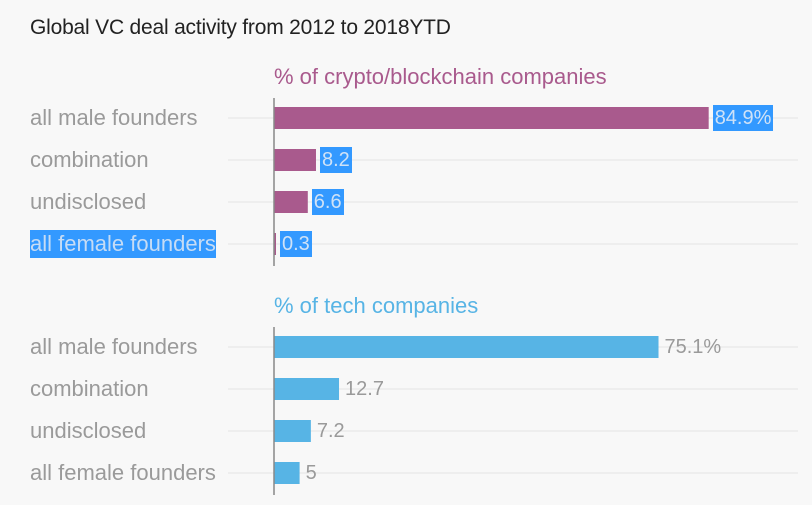 This screenshot has width=812, height=505. I want to click on data-label: 12.7, so click(364, 389).